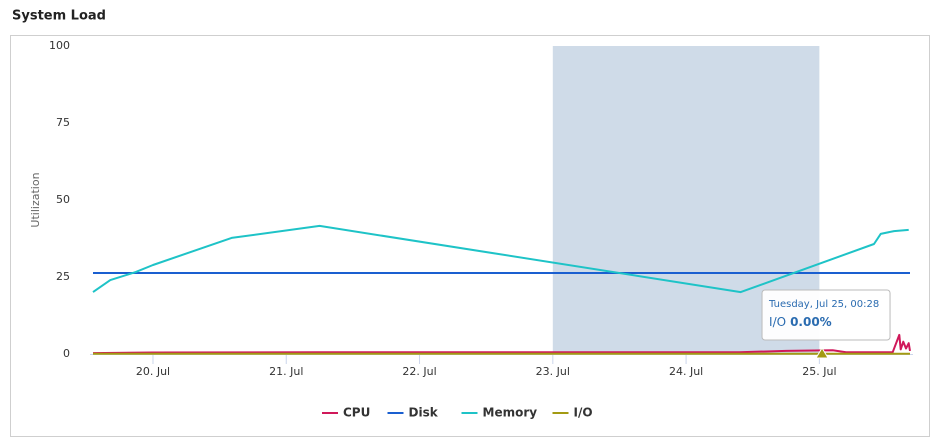  What do you see at coordinates (819, 371) in the screenshot?
I see `x-tick-label: 25. Jul` at bounding box center [819, 371].